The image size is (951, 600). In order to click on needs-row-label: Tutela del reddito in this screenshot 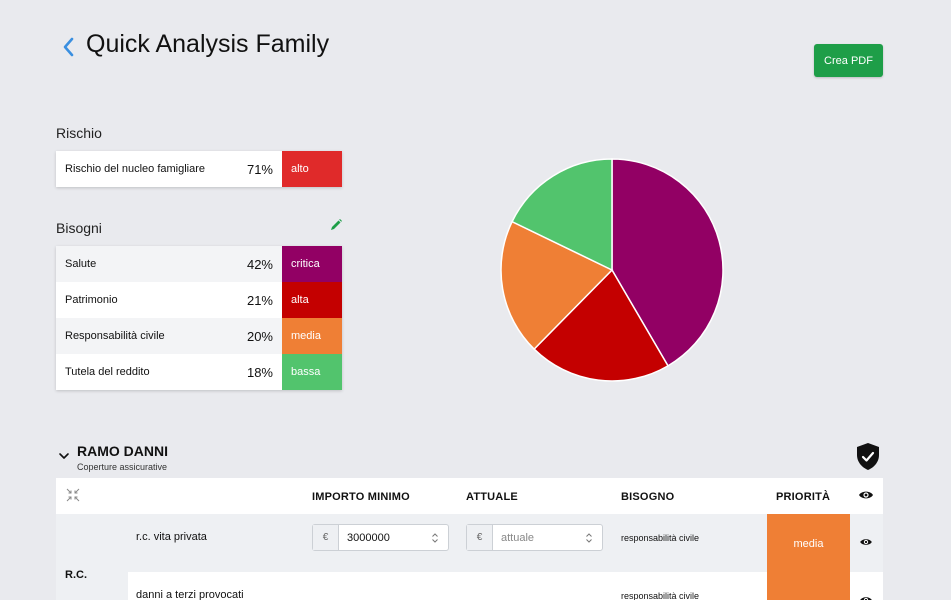, I will do `click(107, 372)`.